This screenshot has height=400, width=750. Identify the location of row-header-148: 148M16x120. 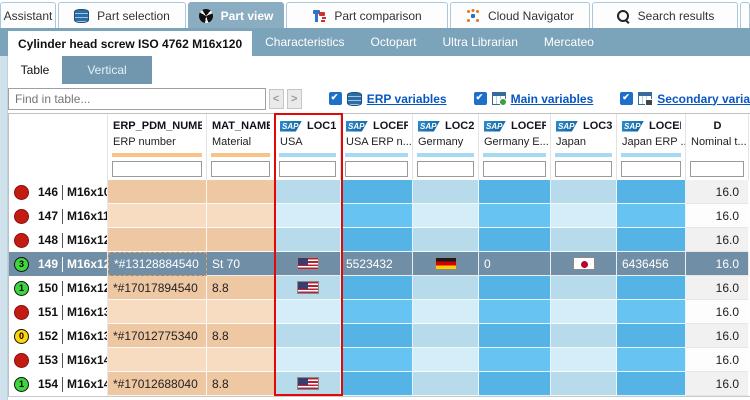
(58, 240).